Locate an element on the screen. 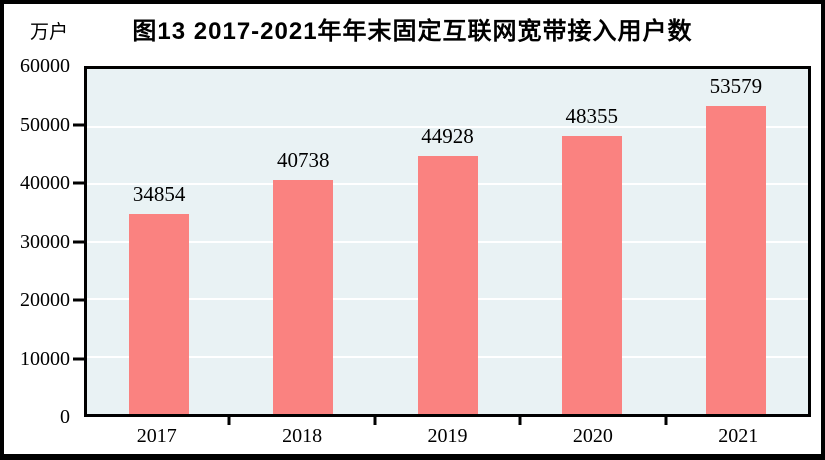 The height and width of the screenshot is (460, 825). x-axis-tick-labels: 2017 2018 2019 2020 2021 is located at coordinates (447, 437).